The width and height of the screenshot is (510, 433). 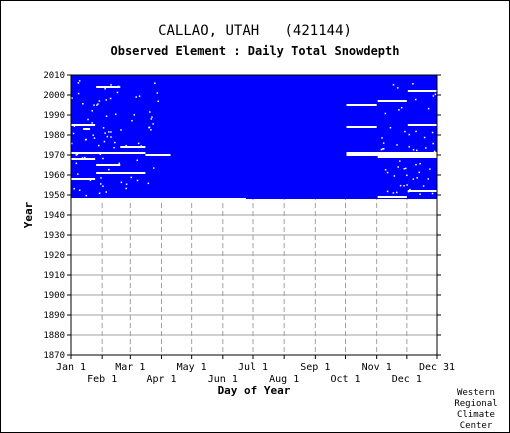 I want to click on x-axis-label: Day of Year, so click(x=254, y=390).